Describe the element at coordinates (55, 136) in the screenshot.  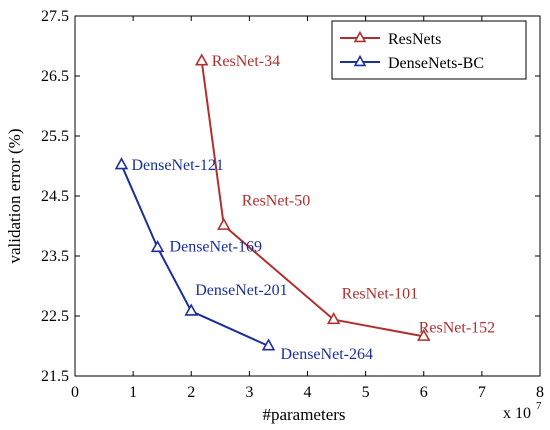
I see `y-tick-label: 25.5` at that location.